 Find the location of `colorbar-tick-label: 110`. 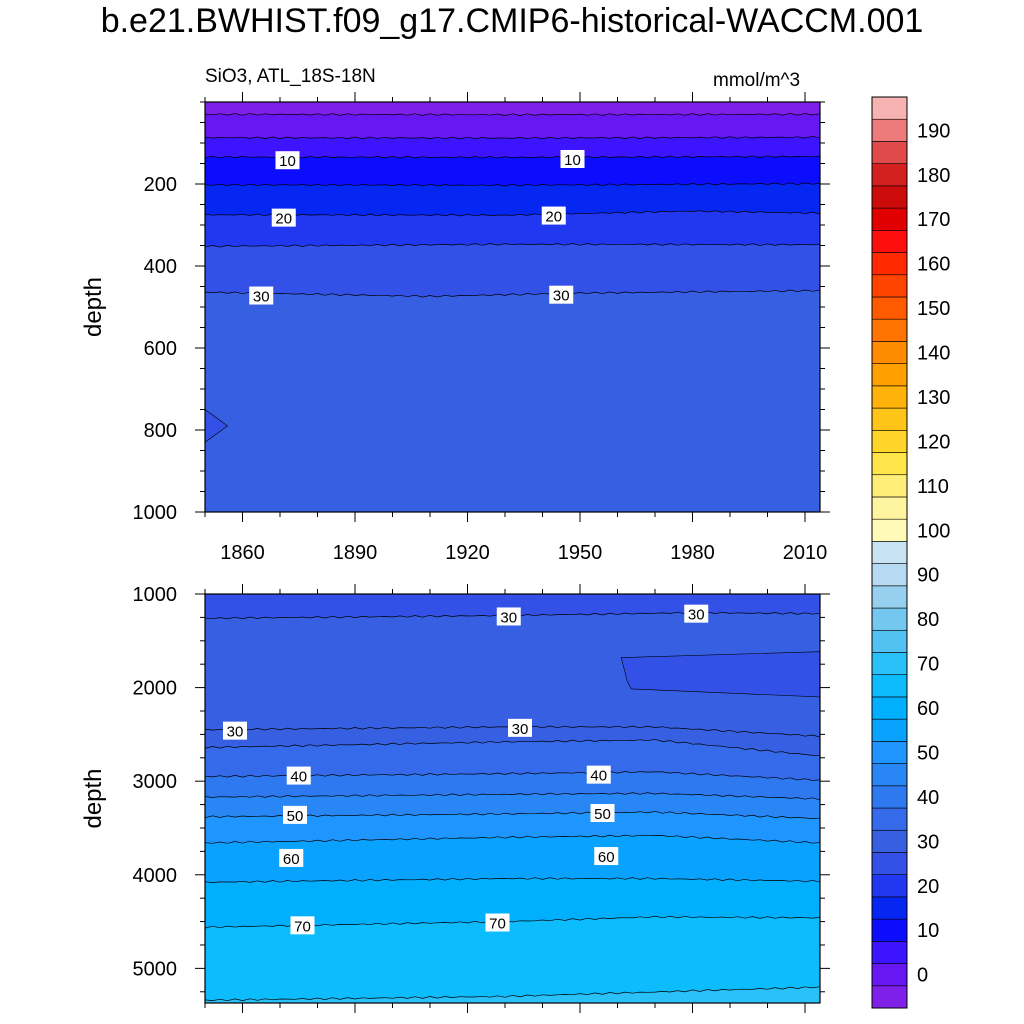

colorbar-tick-label: 110 is located at coordinates (933, 487).